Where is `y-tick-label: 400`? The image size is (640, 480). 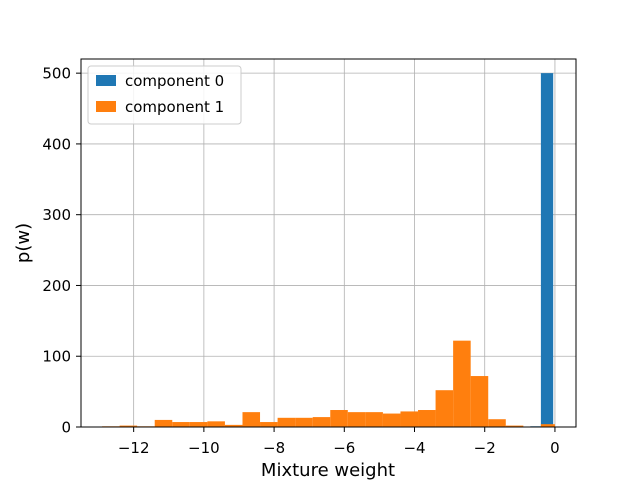
y-tick-label: 400 is located at coordinates (56, 144).